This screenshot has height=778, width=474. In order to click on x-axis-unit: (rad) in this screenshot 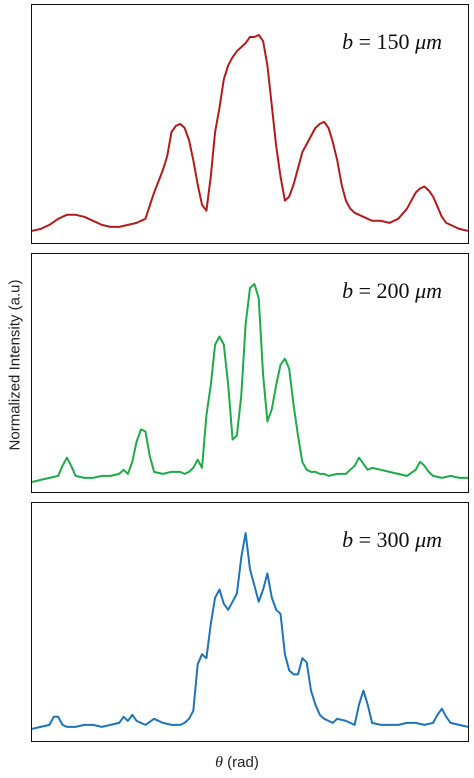, I will do `click(243, 762)`.